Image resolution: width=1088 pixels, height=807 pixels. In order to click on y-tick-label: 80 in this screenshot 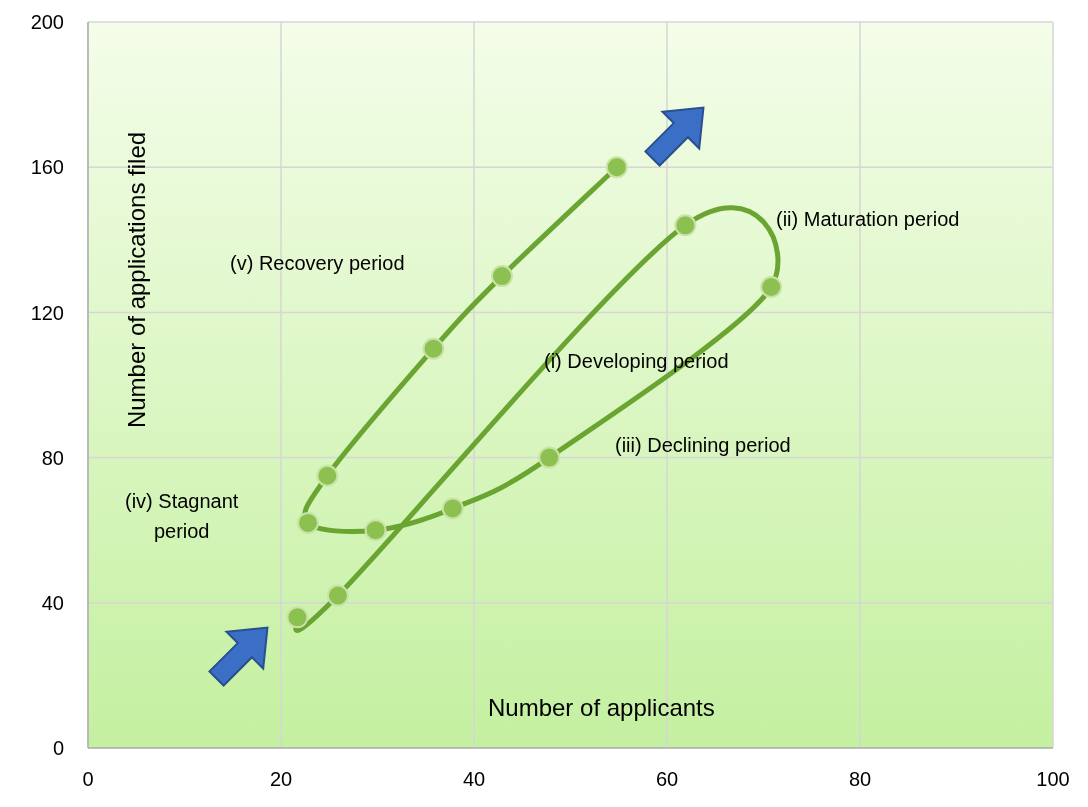, I will do `click(52, 457)`.